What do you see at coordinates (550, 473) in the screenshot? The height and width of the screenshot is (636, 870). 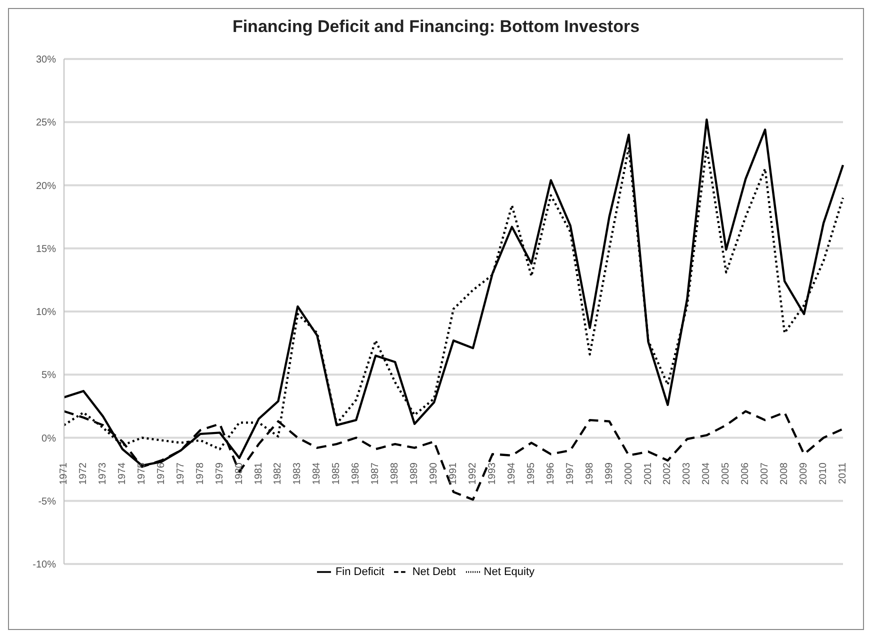 I see `x-tick-label: 1996` at bounding box center [550, 473].